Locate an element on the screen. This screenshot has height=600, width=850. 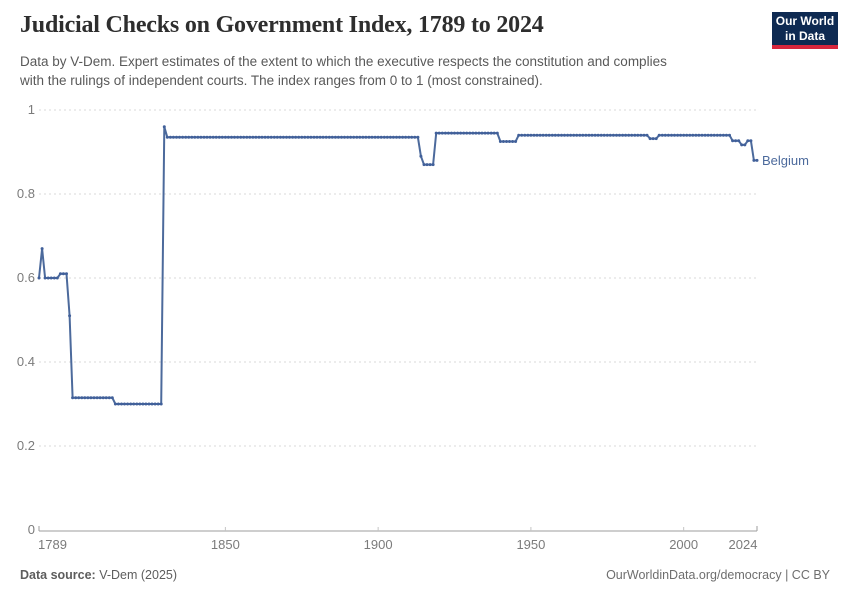
x-axis-tick-label: 1950 is located at coordinates (530, 544).